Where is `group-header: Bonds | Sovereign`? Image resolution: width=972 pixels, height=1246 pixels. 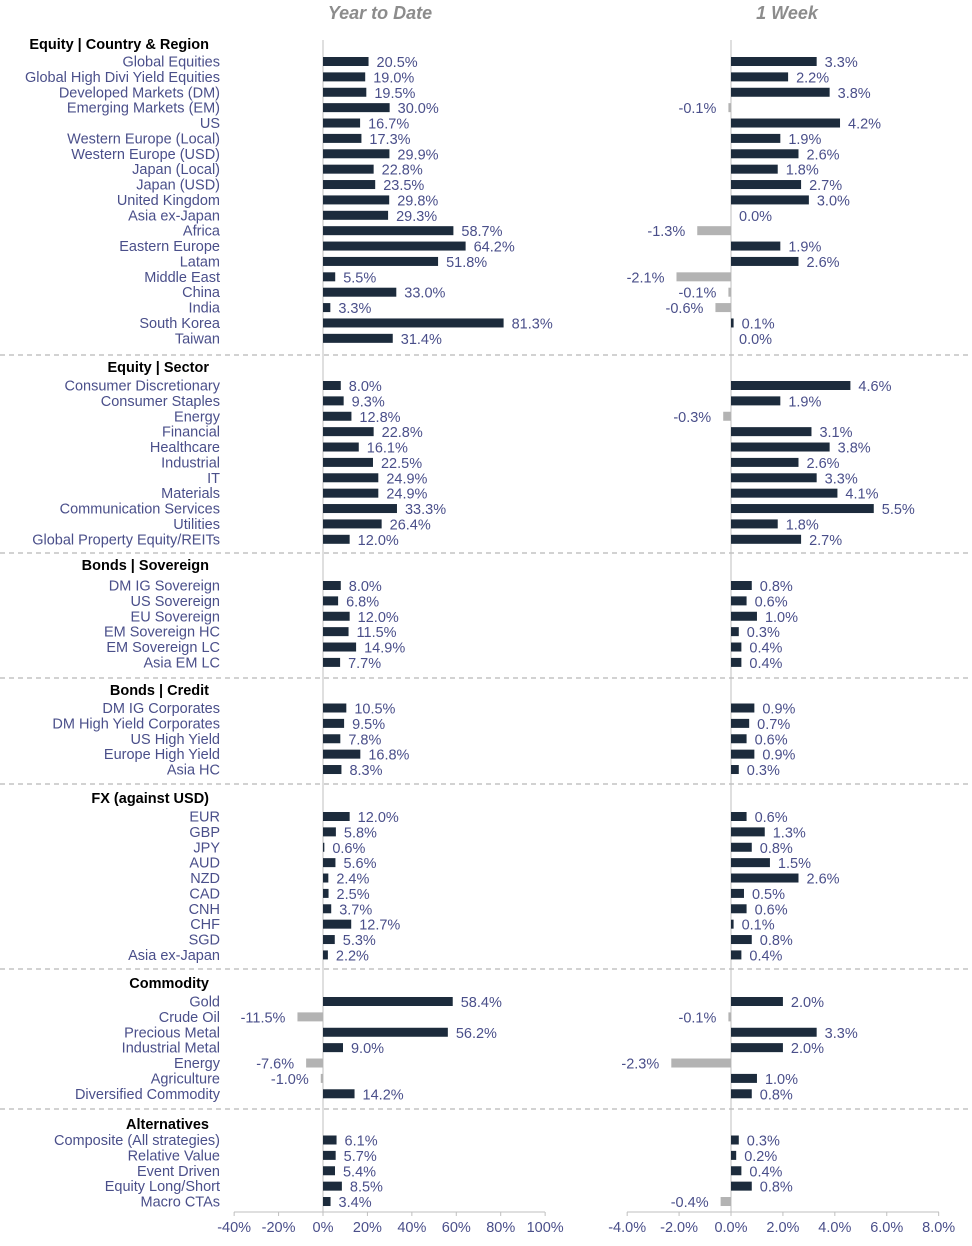 group-header: Bonds | Sovereign is located at coordinates (145, 566).